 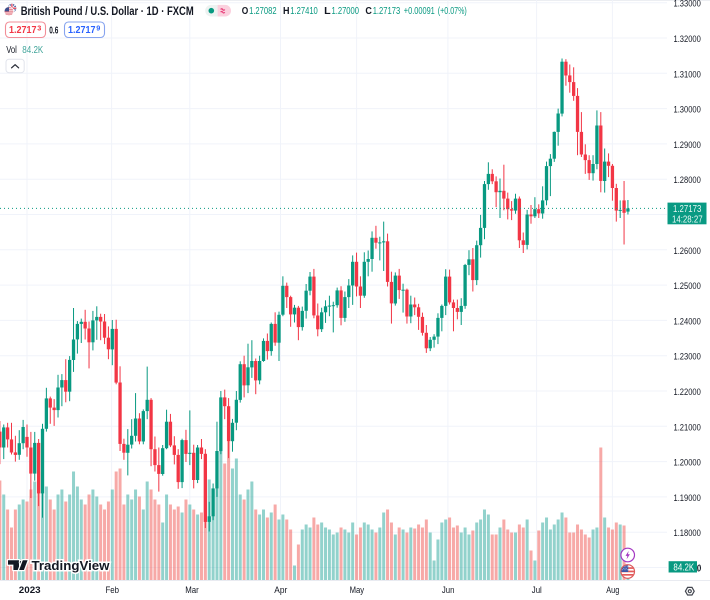 What do you see at coordinates (39, 28) in the screenshot?
I see `svg-text: 3` at bounding box center [39, 28].